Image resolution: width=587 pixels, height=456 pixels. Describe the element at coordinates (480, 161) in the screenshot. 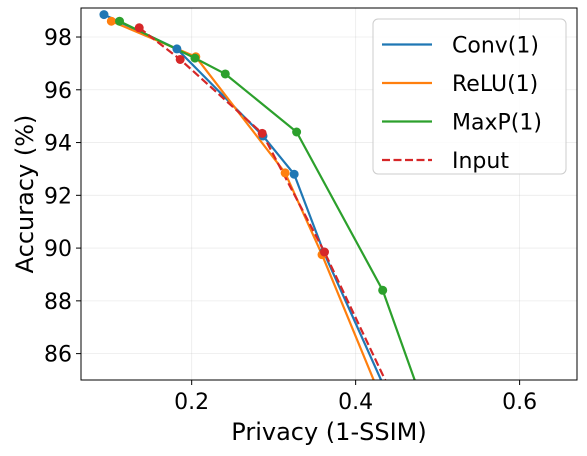

I see `legend-label-input: Input` at that location.